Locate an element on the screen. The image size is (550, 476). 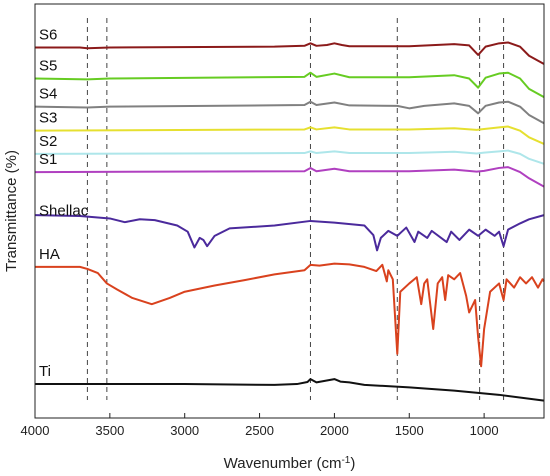
series-line-s5 is located at coordinates (289, 85).